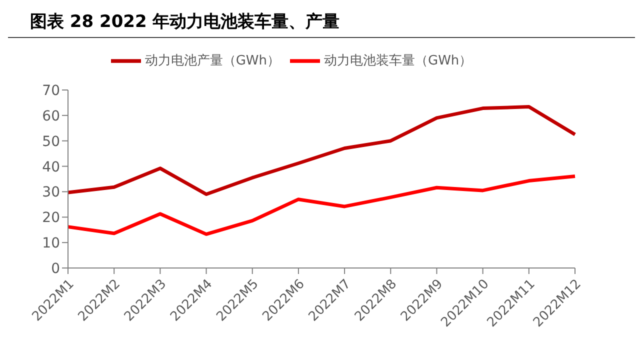 This screenshot has width=643, height=348. I want to click on y-tick-label: 30, so click(51, 192).